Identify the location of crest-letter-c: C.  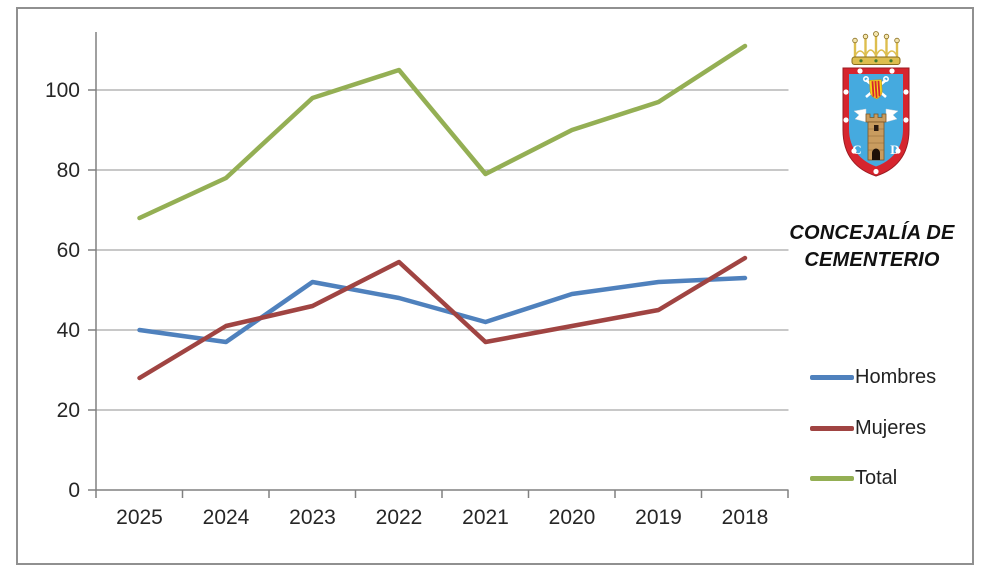
(856, 149).